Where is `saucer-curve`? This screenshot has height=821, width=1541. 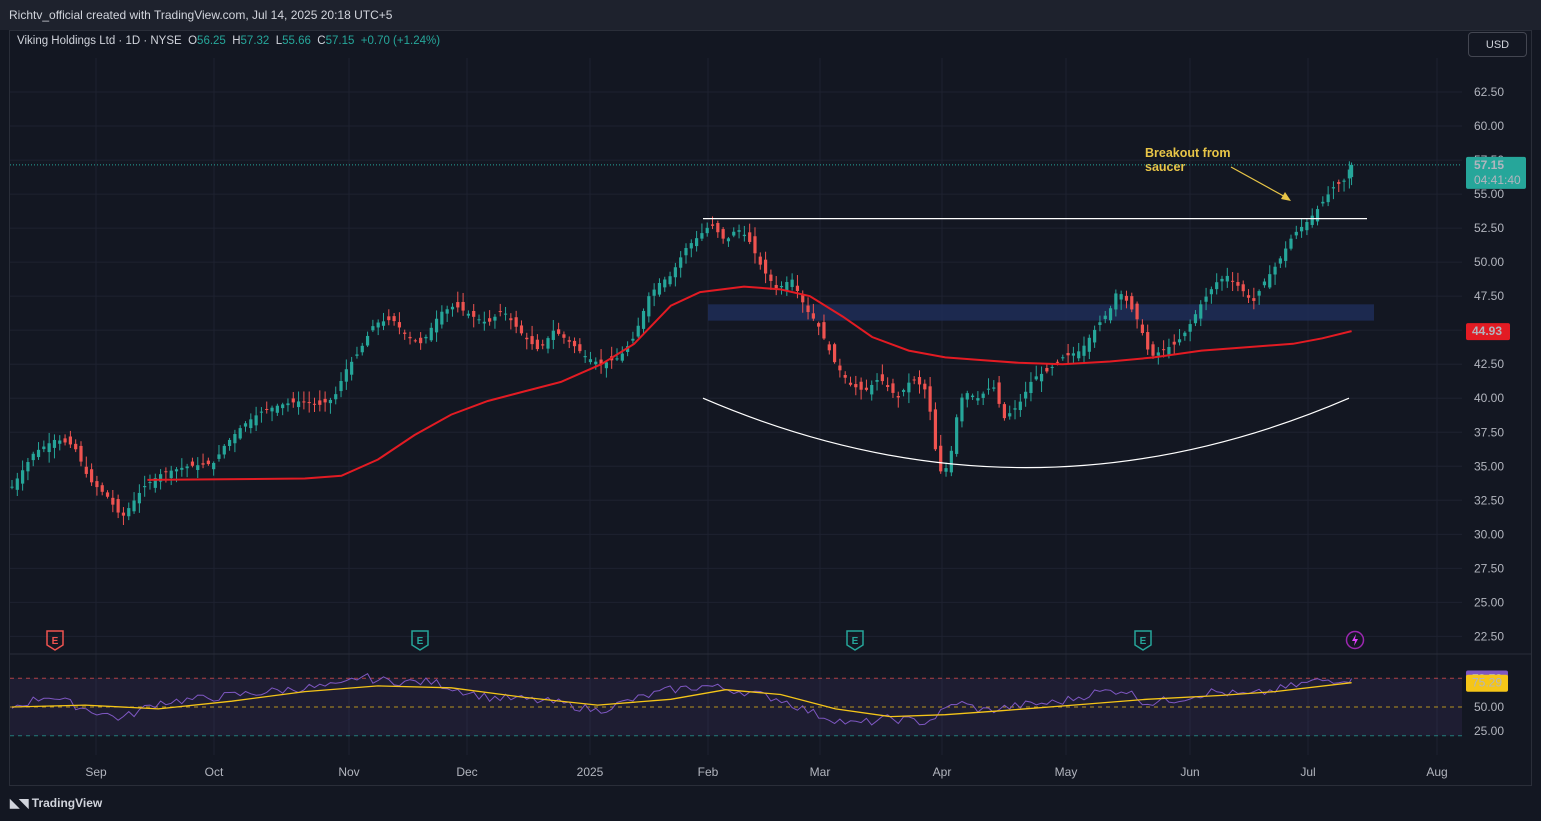 saucer-curve is located at coordinates (1026, 433).